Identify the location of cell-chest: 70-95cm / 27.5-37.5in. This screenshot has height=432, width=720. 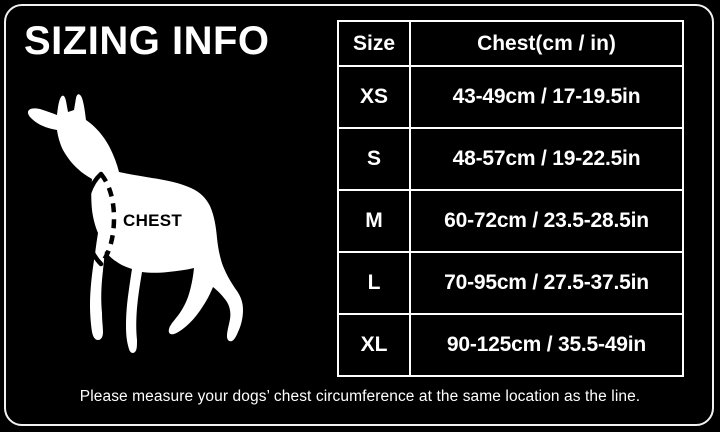
(546, 283).